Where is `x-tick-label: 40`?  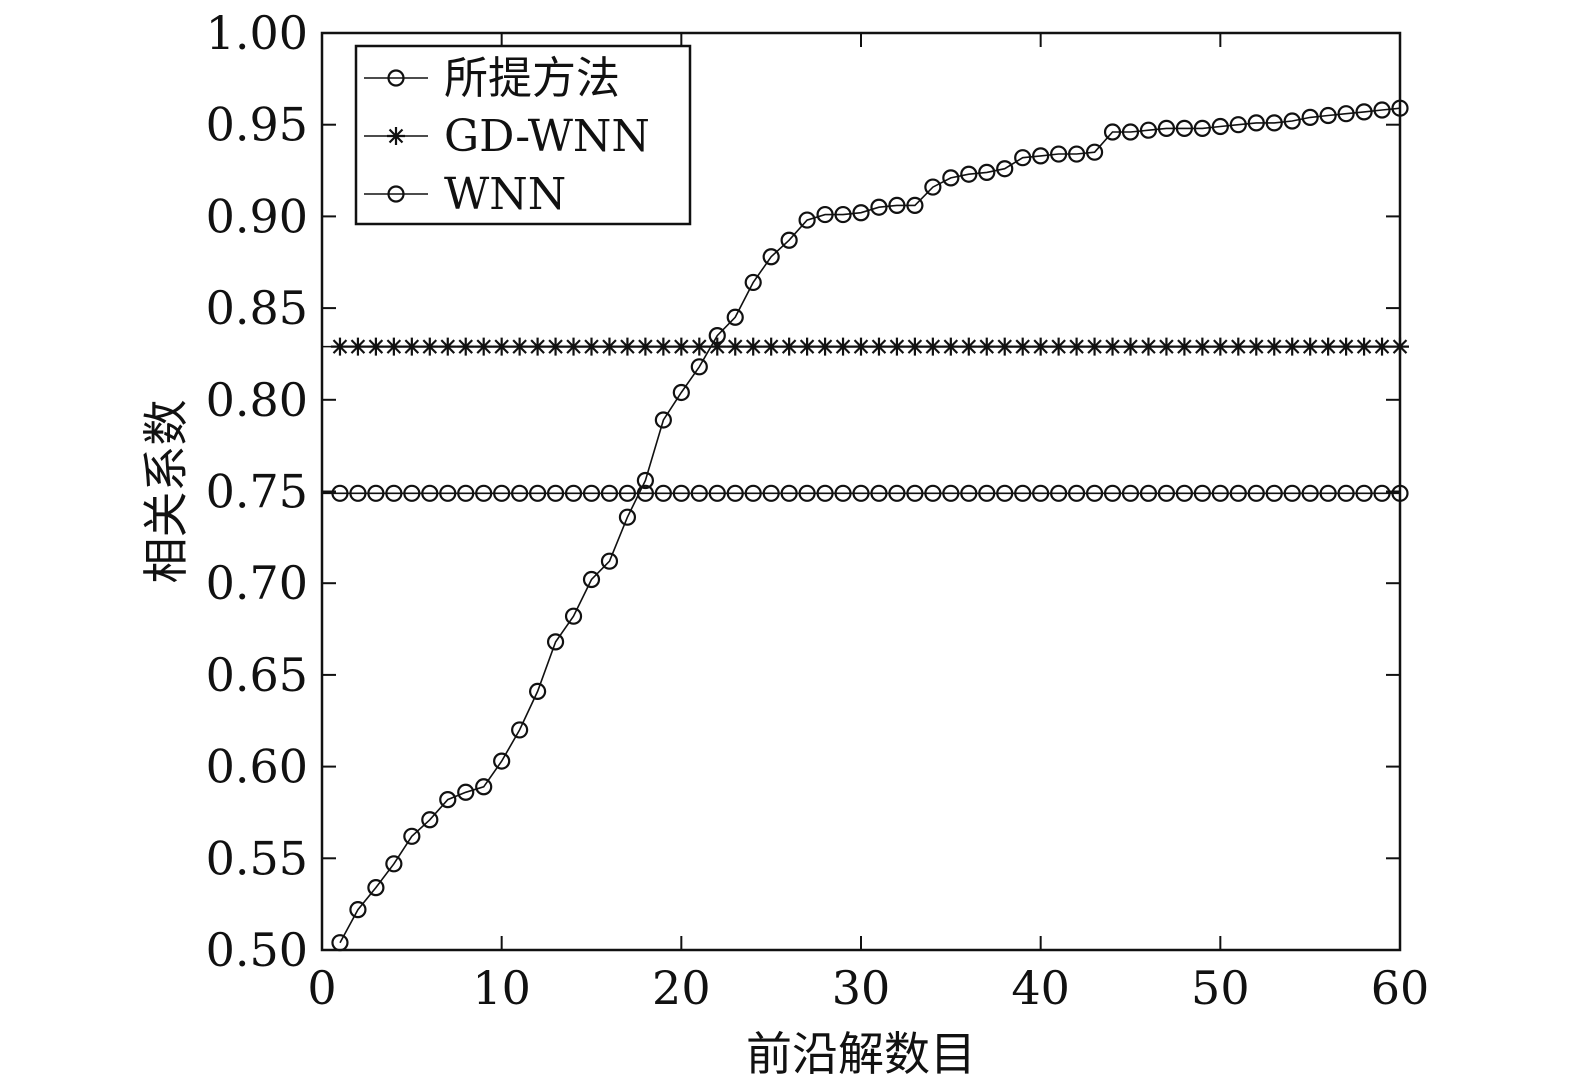
x-tick-label: 40 is located at coordinates (1040, 988).